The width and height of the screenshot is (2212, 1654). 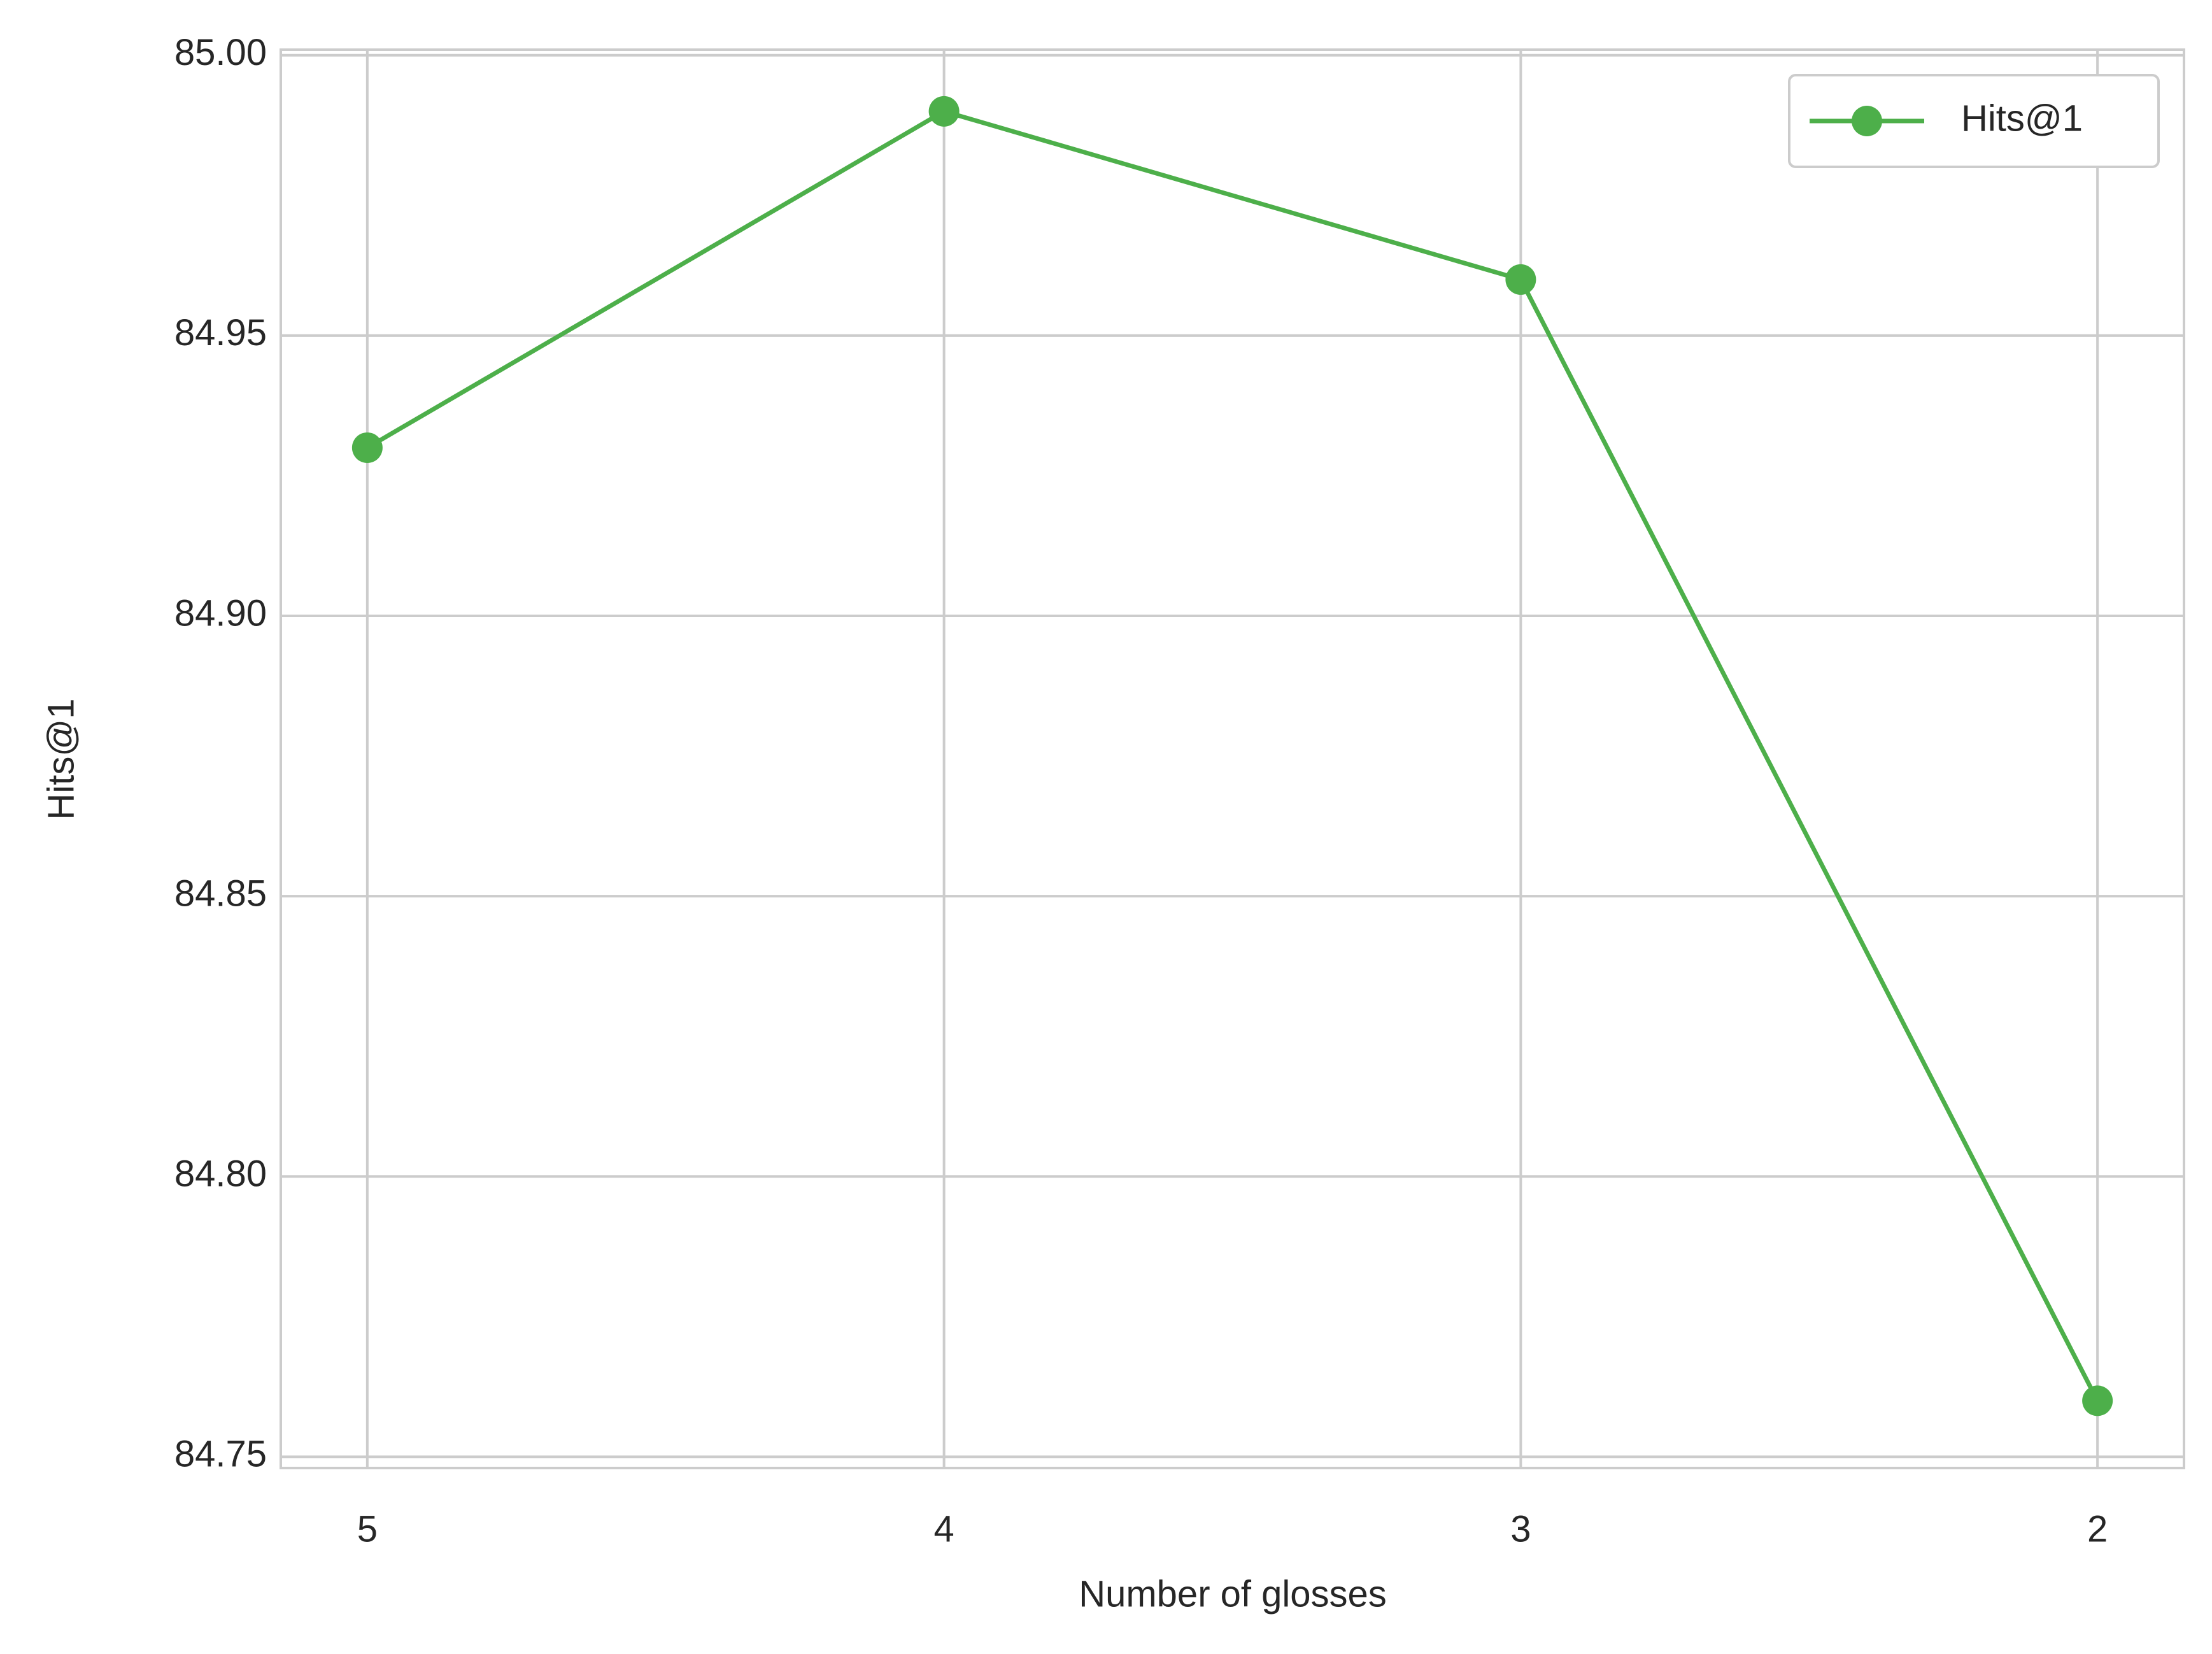 What do you see at coordinates (2022, 118) in the screenshot?
I see `legend-label: Hits@1` at bounding box center [2022, 118].